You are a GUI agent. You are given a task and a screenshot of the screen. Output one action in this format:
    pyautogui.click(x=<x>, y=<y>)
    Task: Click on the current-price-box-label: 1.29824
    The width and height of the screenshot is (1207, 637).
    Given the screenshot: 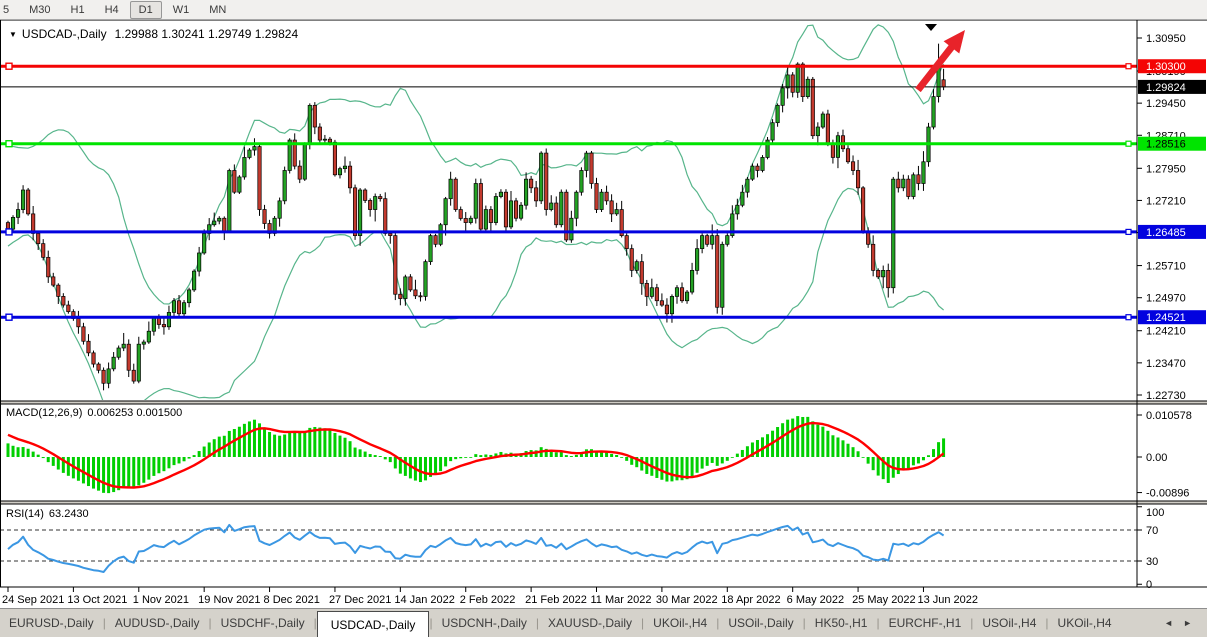 What is the action you would take?
    pyautogui.click(x=1166, y=88)
    